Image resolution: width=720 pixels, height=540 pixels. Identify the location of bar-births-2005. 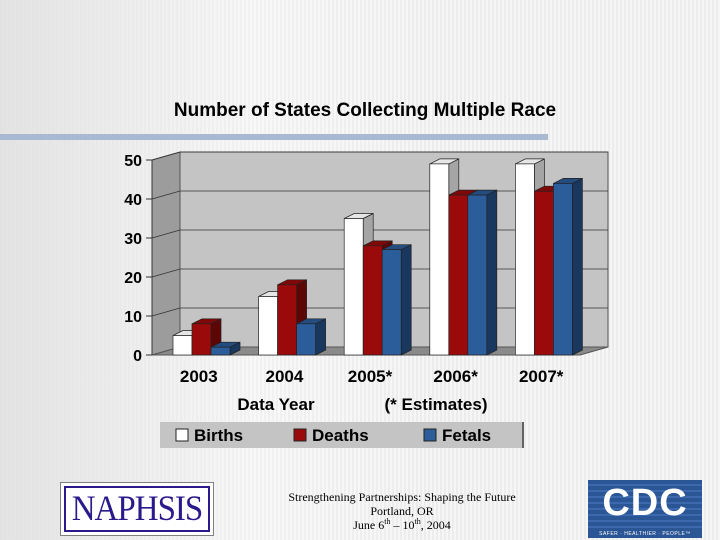
(353, 287).